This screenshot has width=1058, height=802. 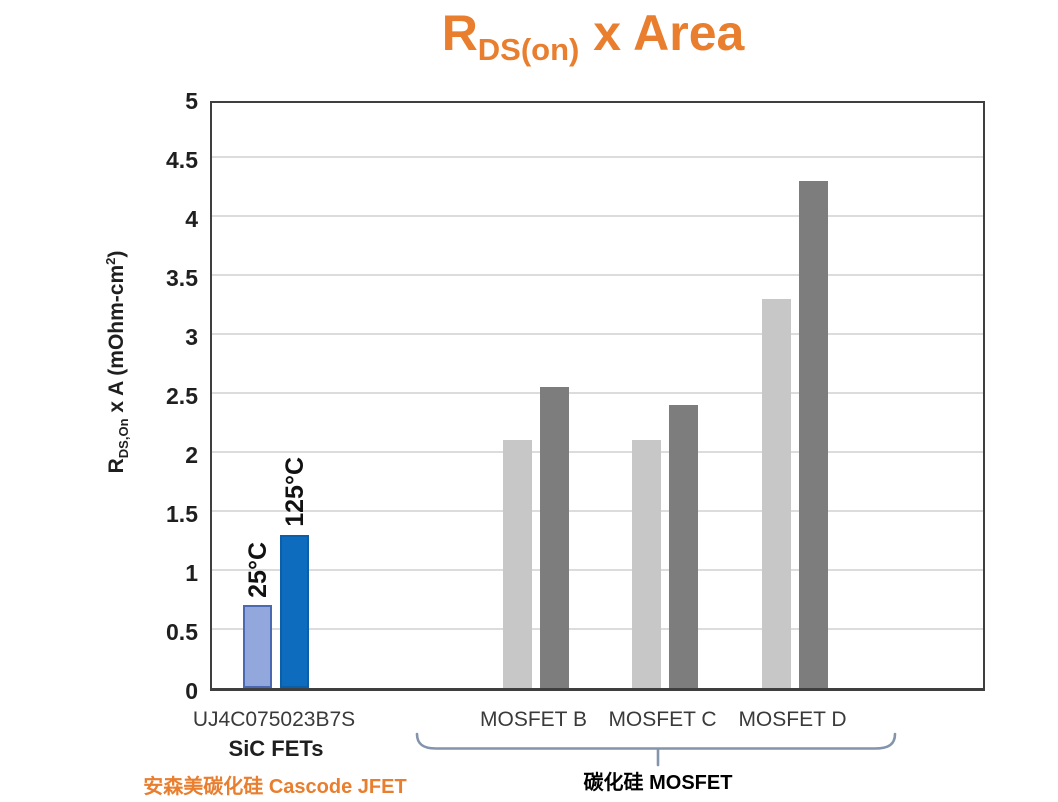 I want to click on series-label-25c: 25°C, so click(x=257, y=569).